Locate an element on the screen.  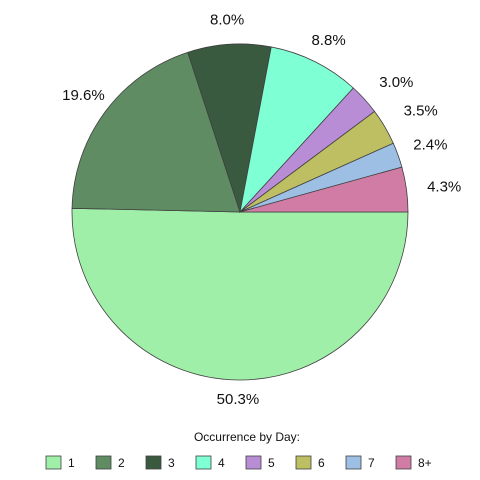
legend-label-3: 3 is located at coordinates (171, 463).